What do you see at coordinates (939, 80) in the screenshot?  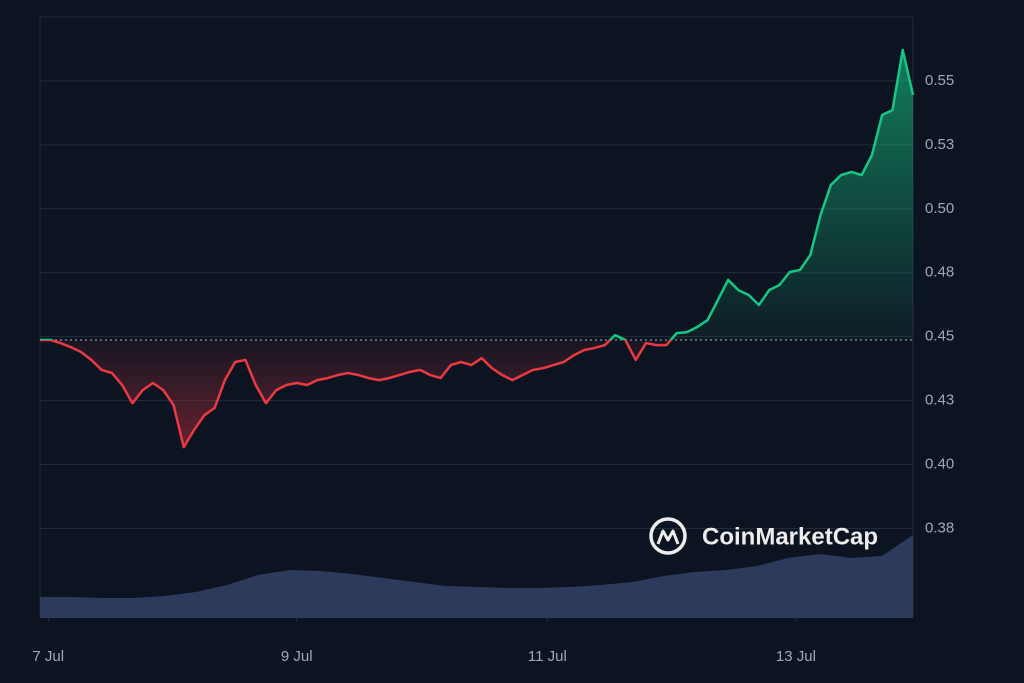 I see `y-tick-label: 0.55` at bounding box center [939, 80].